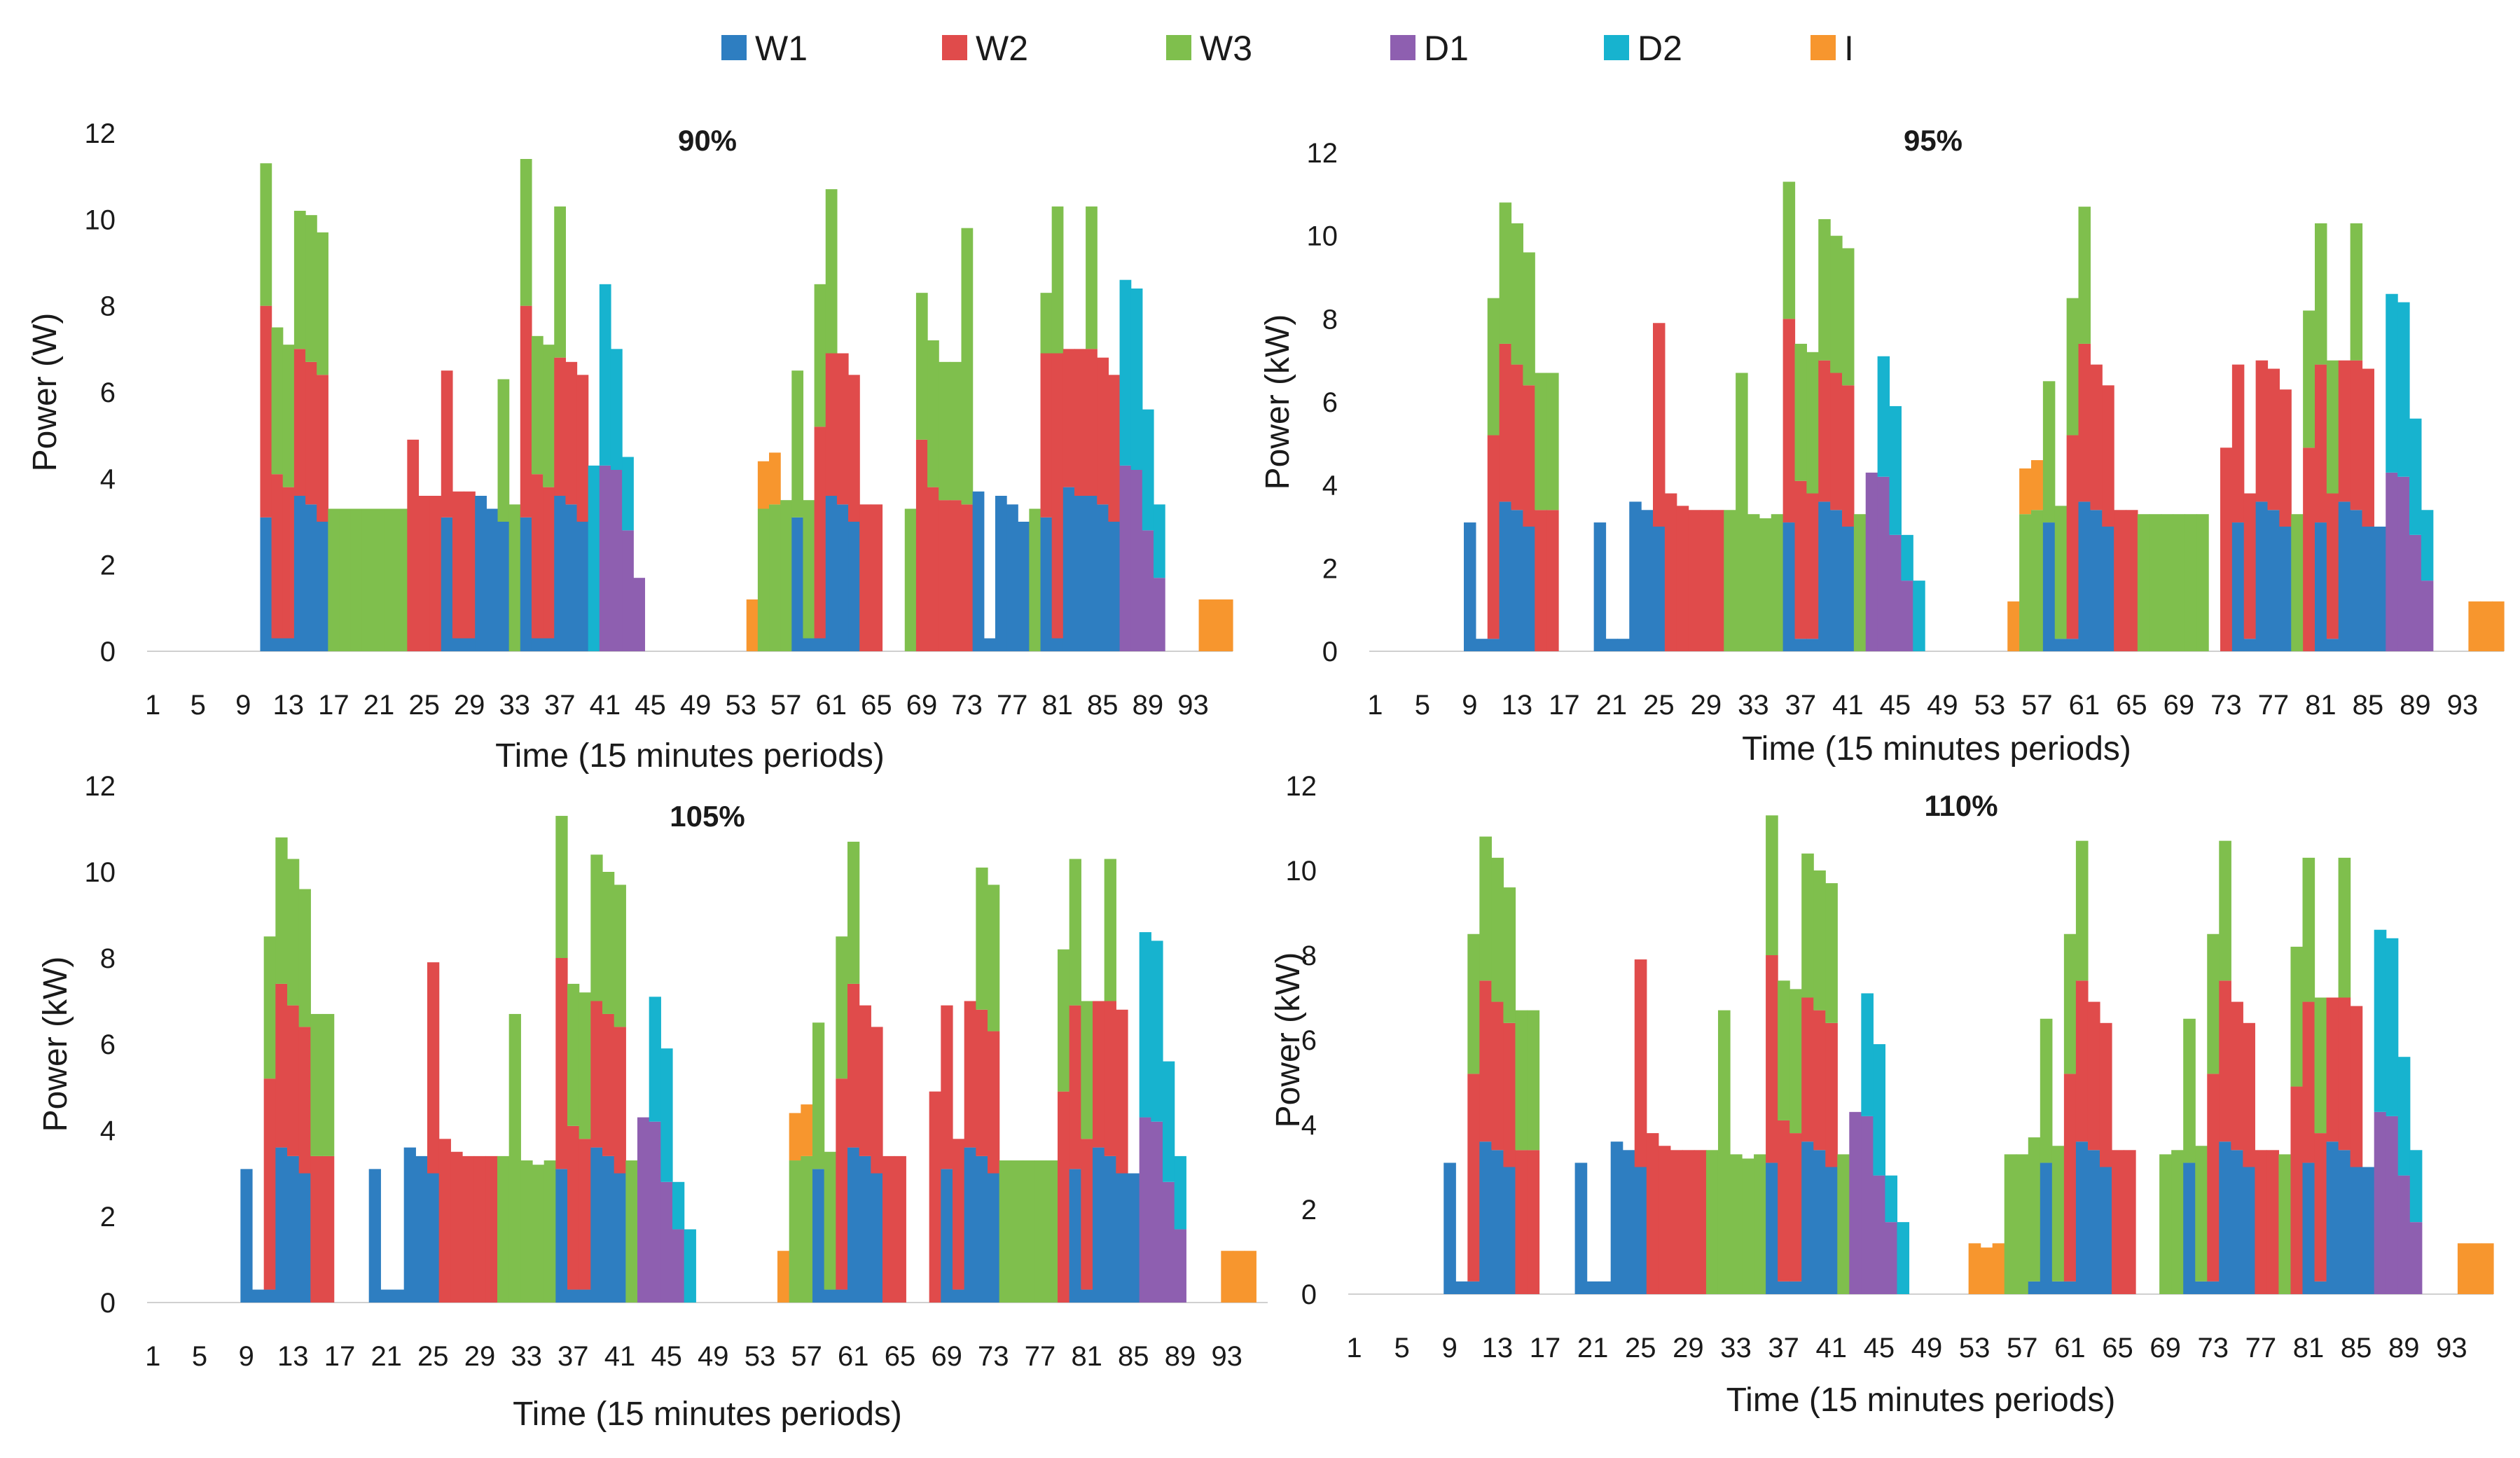 The height and width of the screenshot is (1458, 2520). Describe the element at coordinates (1616, 47) in the screenshot. I see `legend-swatch-d2` at that location.